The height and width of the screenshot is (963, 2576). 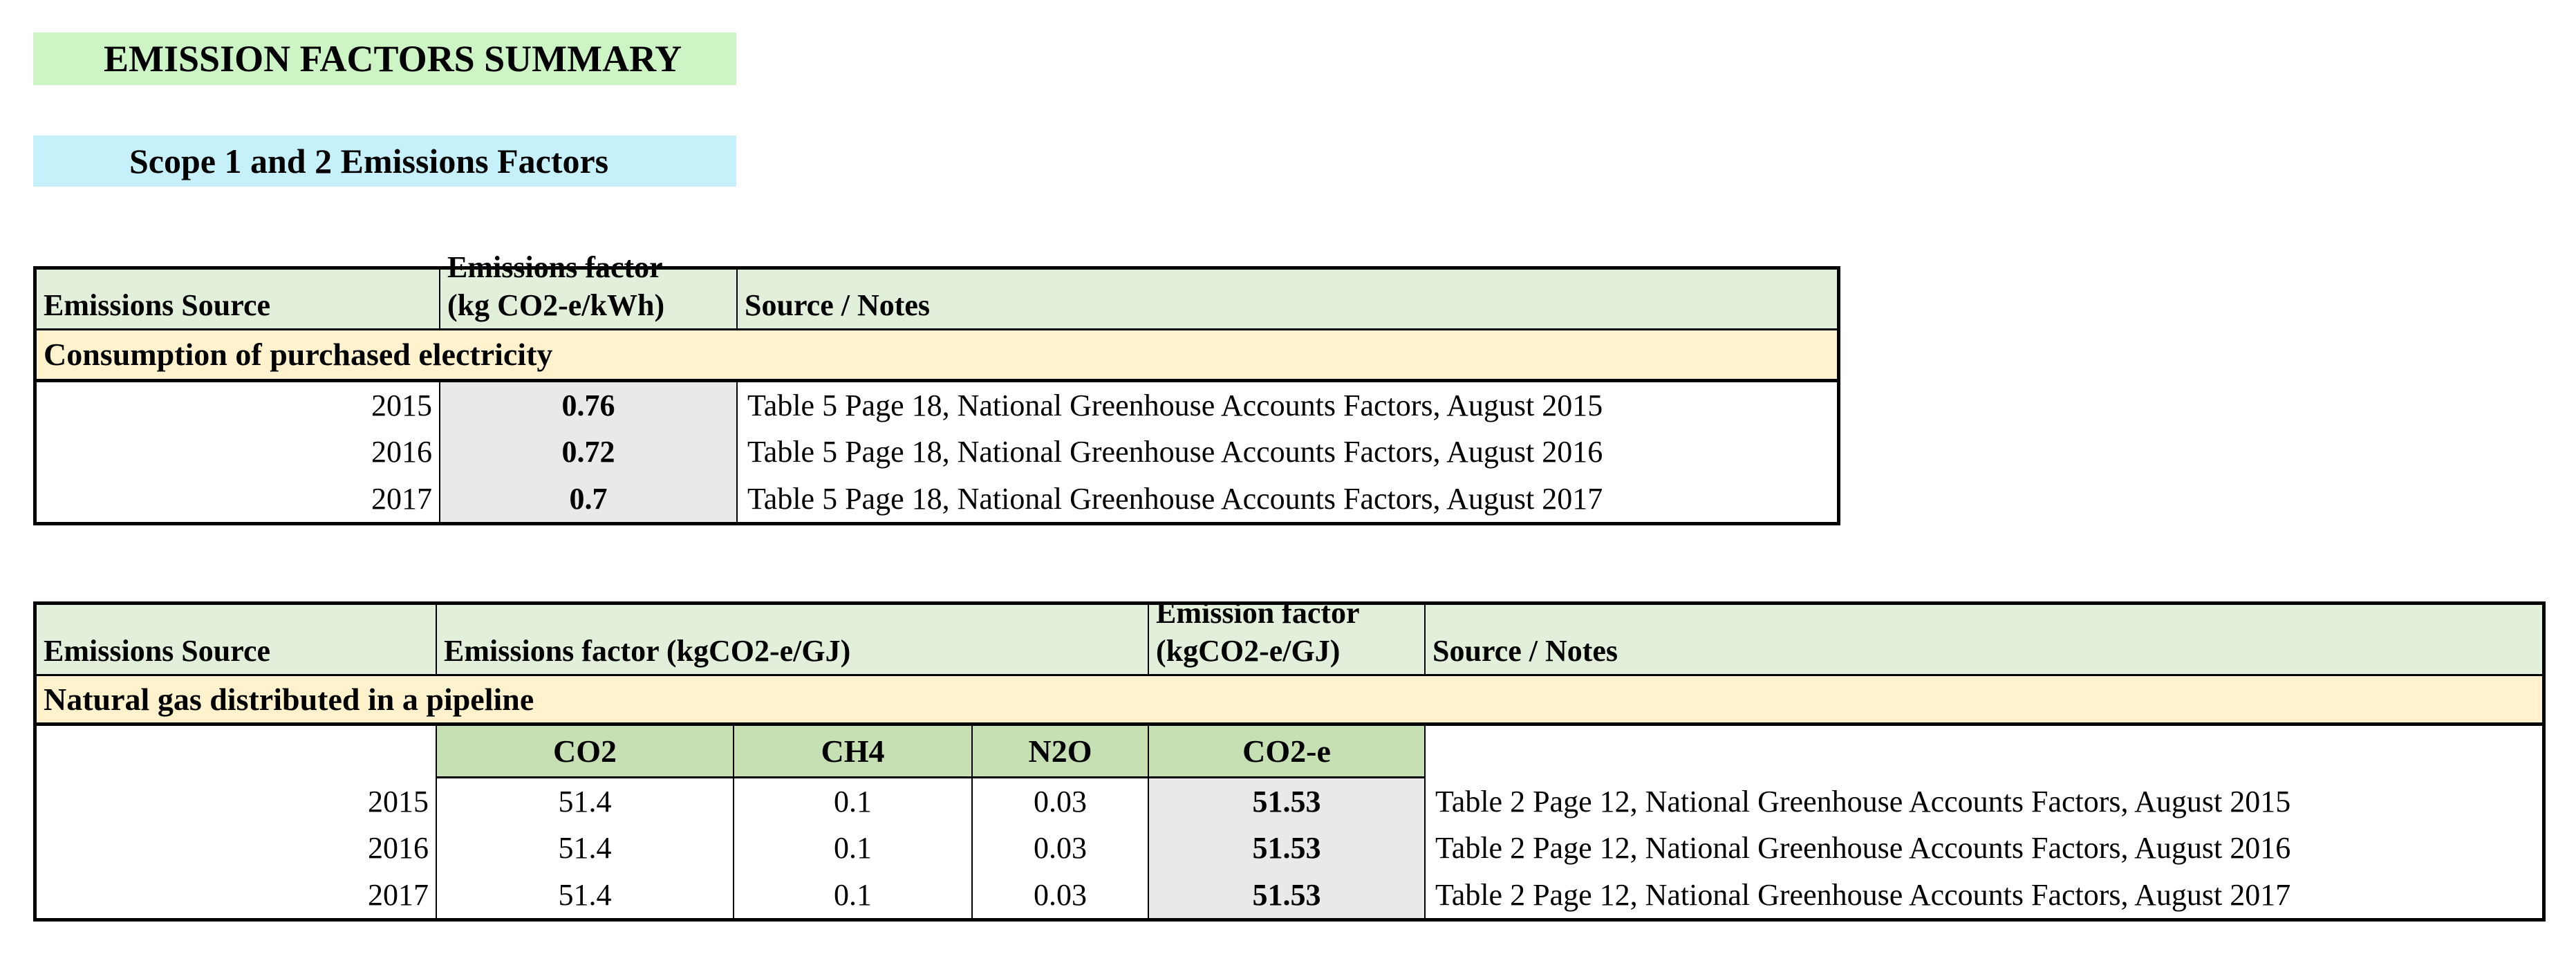 What do you see at coordinates (1060, 802) in the screenshot?
I see `table2-row-2015-n2o: 0.03` at bounding box center [1060, 802].